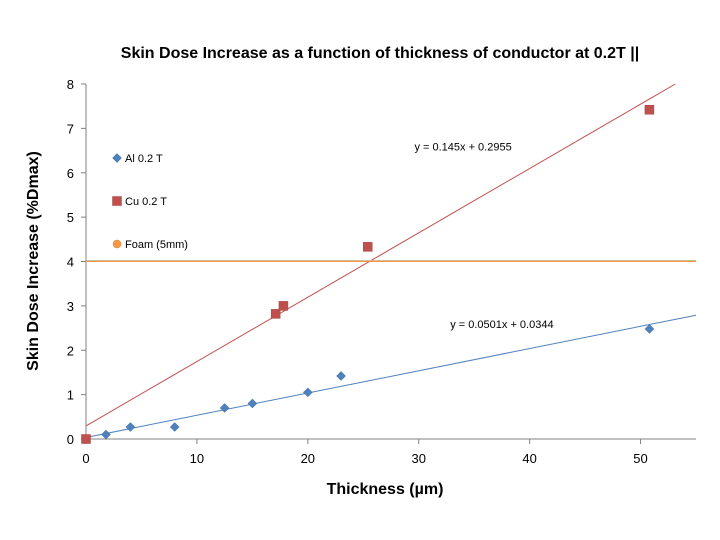 The width and height of the screenshot is (720, 540). What do you see at coordinates (529, 458) in the screenshot?
I see `x-tick-label: 40` at bounding box center [529, 458].